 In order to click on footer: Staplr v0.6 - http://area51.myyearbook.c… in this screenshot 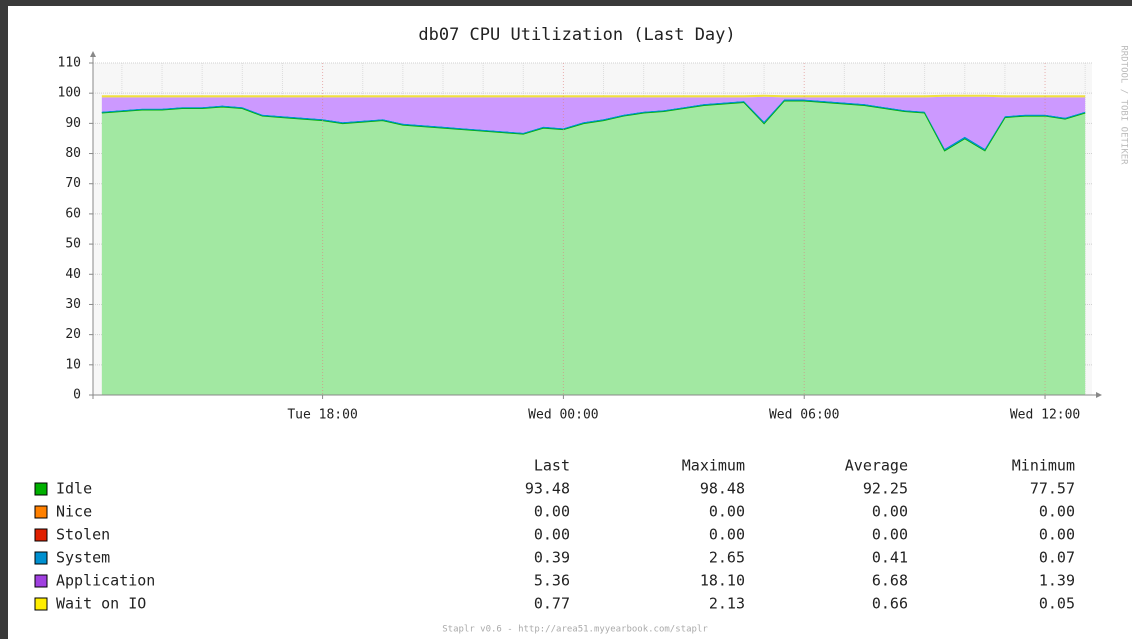, I will do `click(575, 630)`.